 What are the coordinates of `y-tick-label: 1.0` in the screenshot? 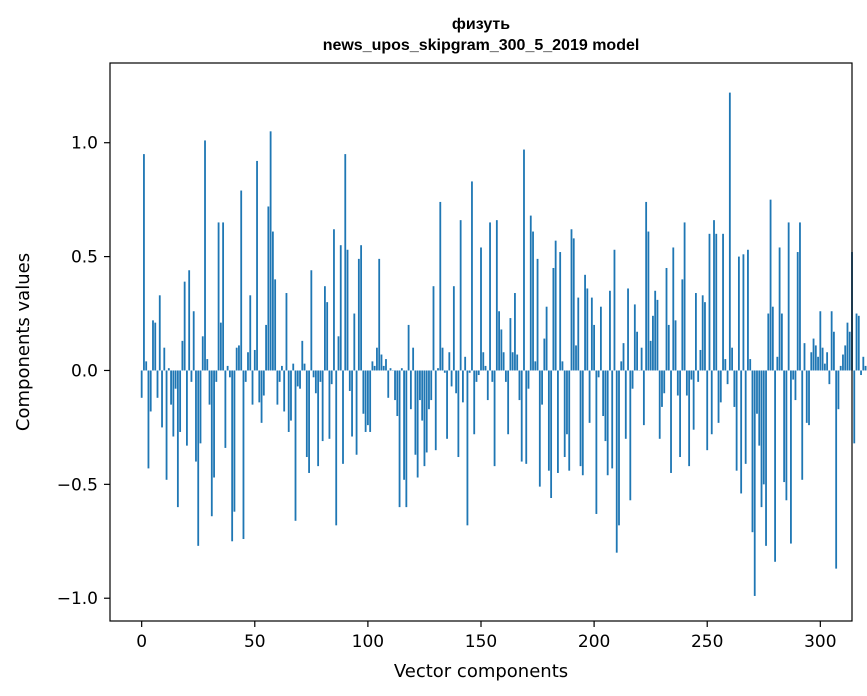 It's located at (84, 144).